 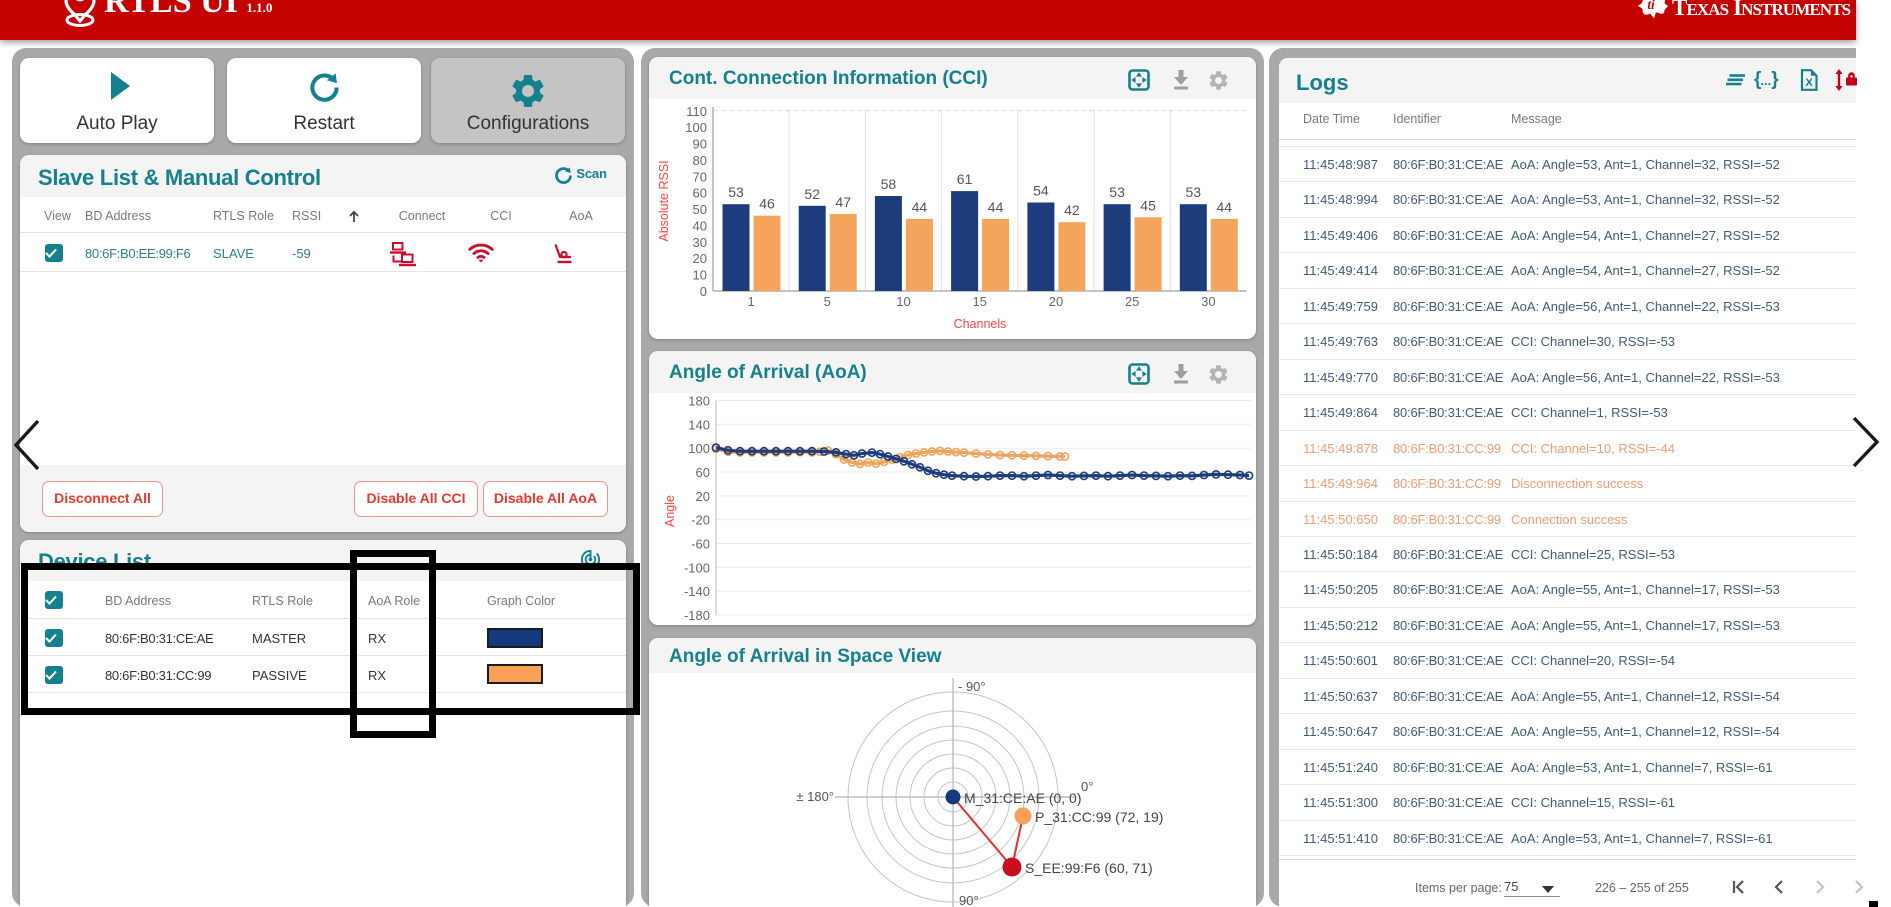 I want to click on svg-text: - 90°, so click(x=972, y=686).